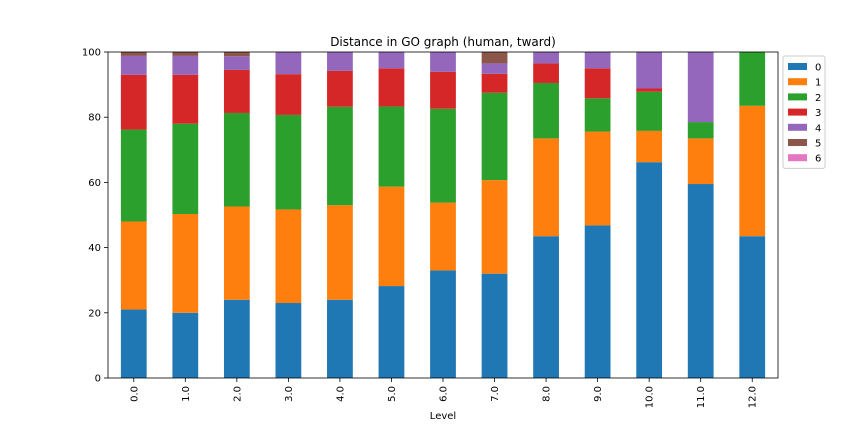  What do you see at coordinates (649, 90) in the screenshot?
I see `bar-segment-3-10.0` at bounding box center [649, 90].